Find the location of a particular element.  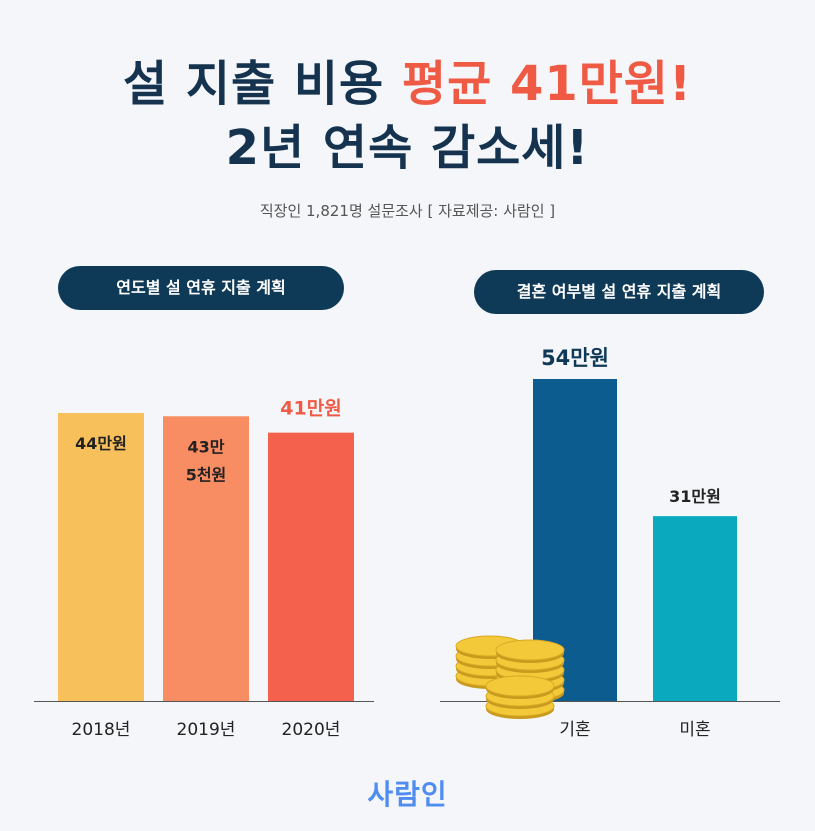

data-label: 44만원 is located at coordinates (101, 443).